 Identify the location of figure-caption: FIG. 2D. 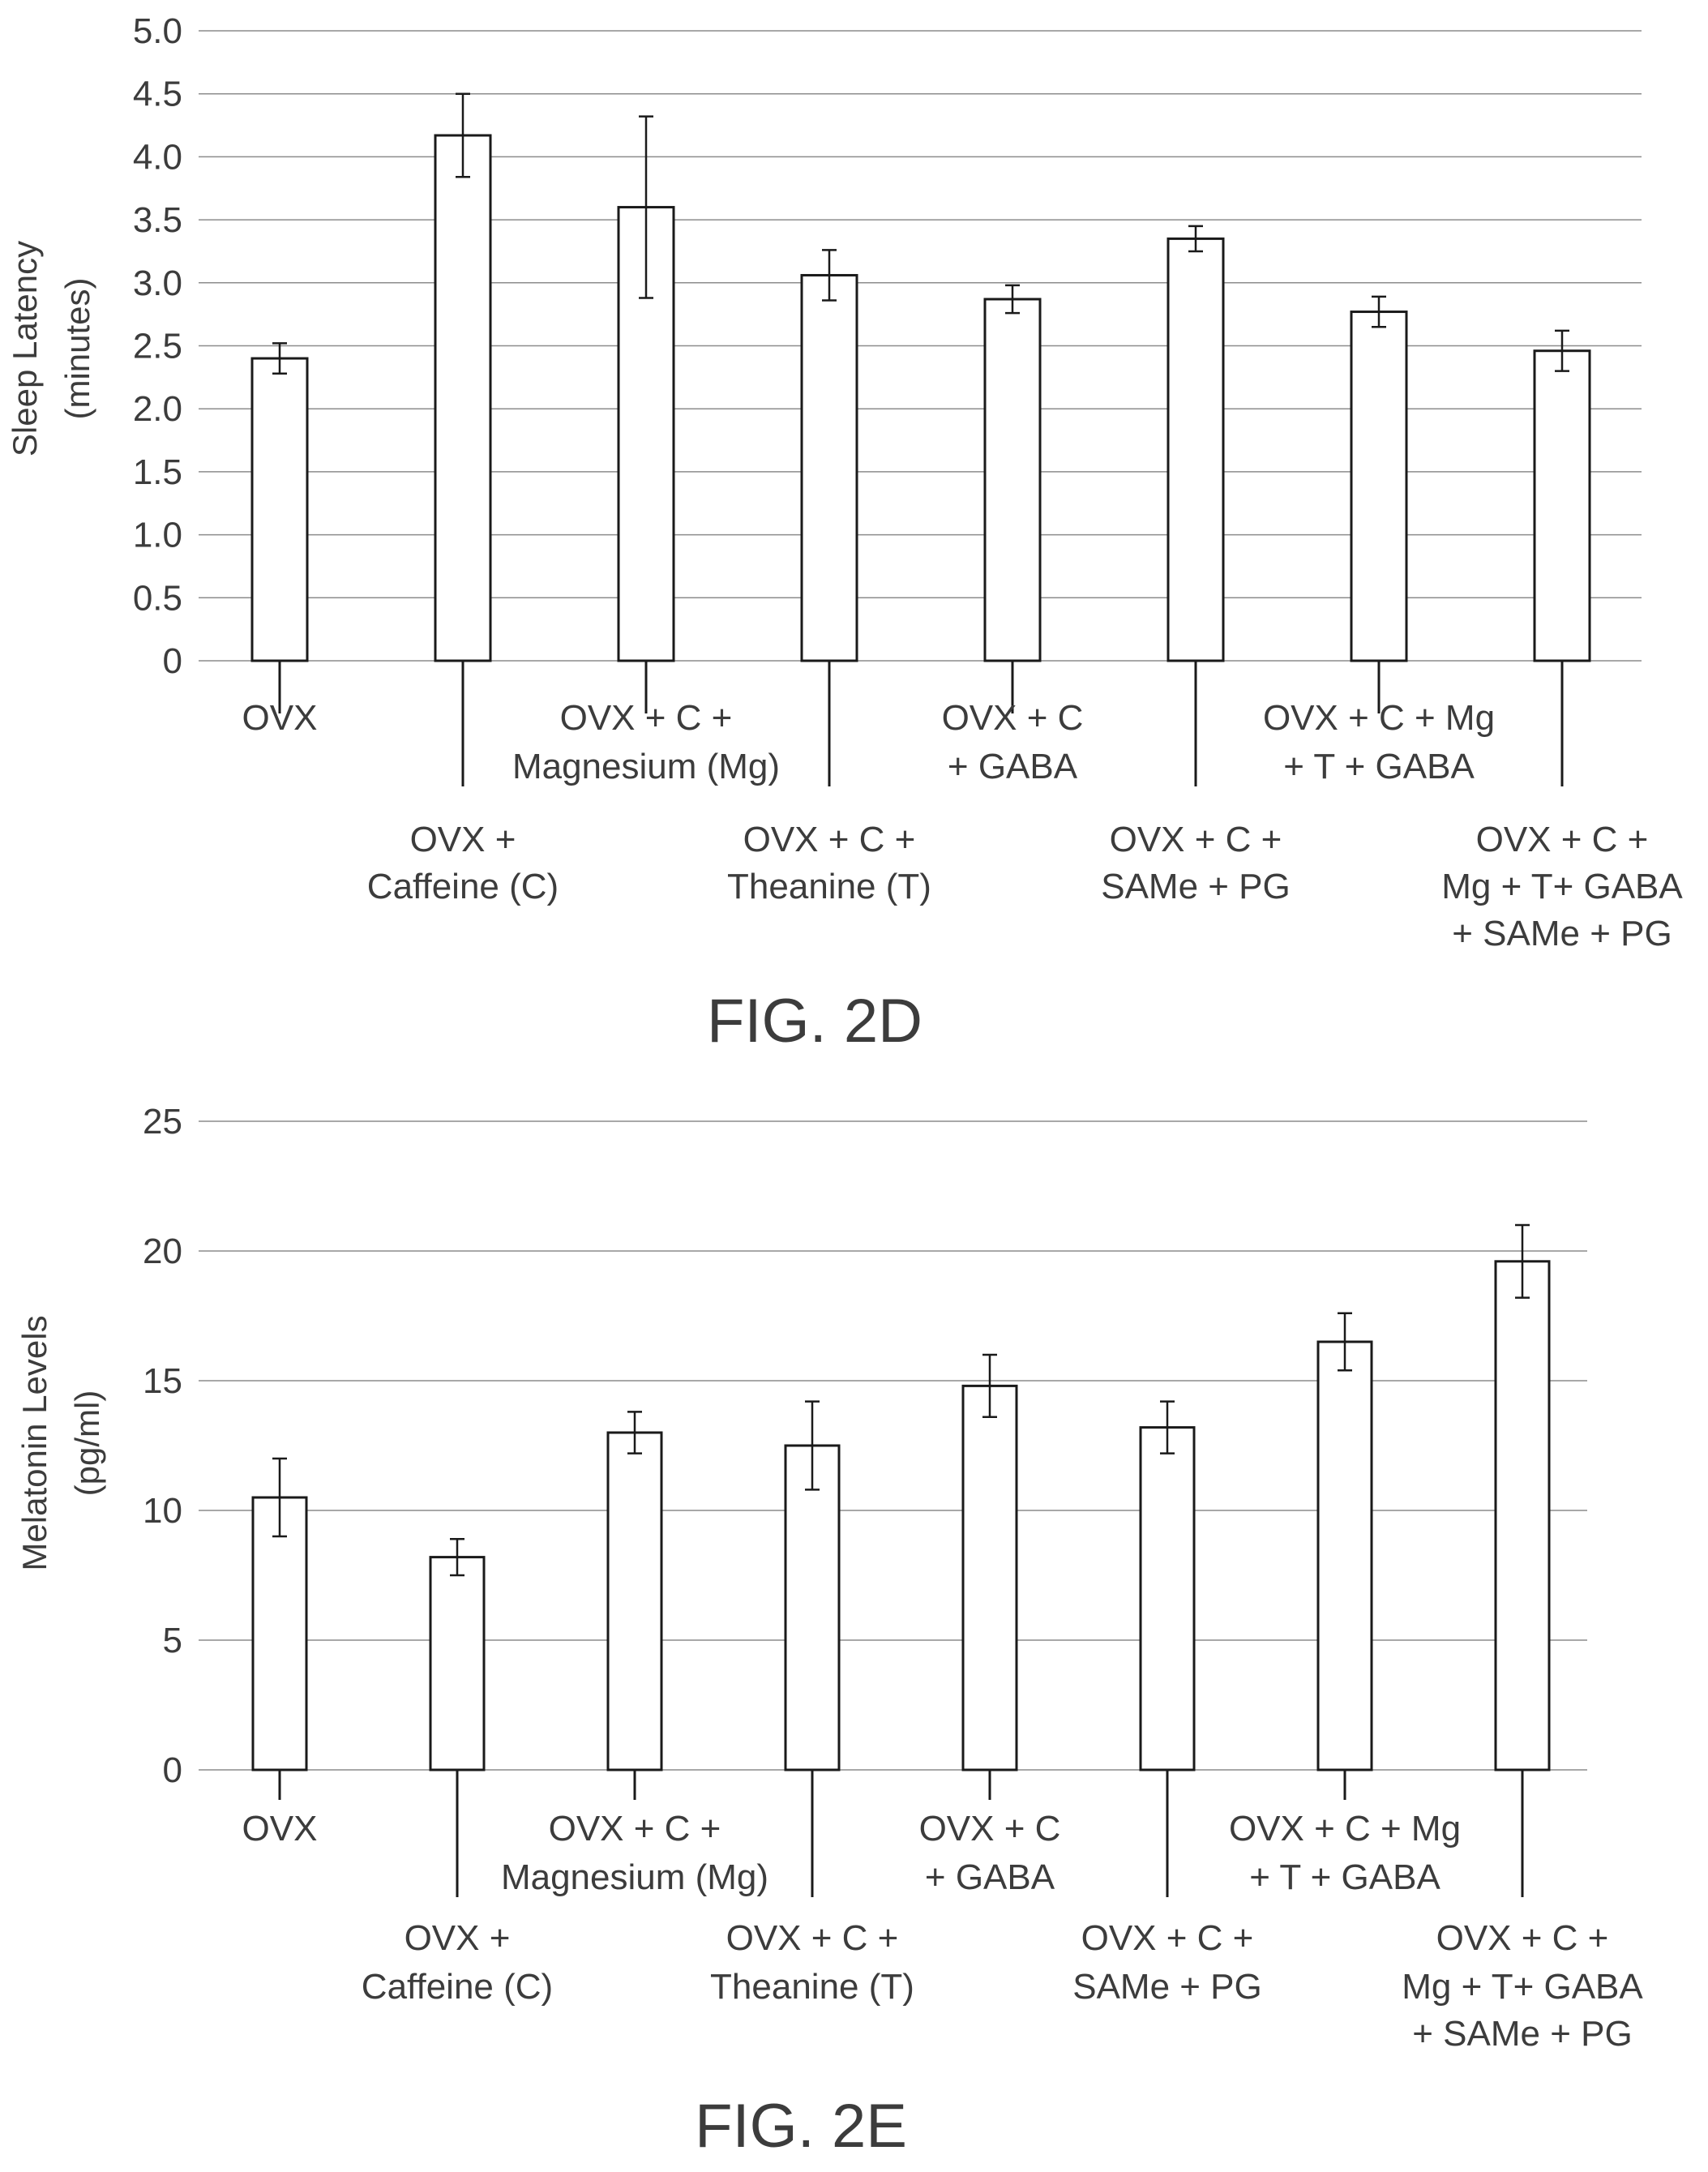
(814, 1021).